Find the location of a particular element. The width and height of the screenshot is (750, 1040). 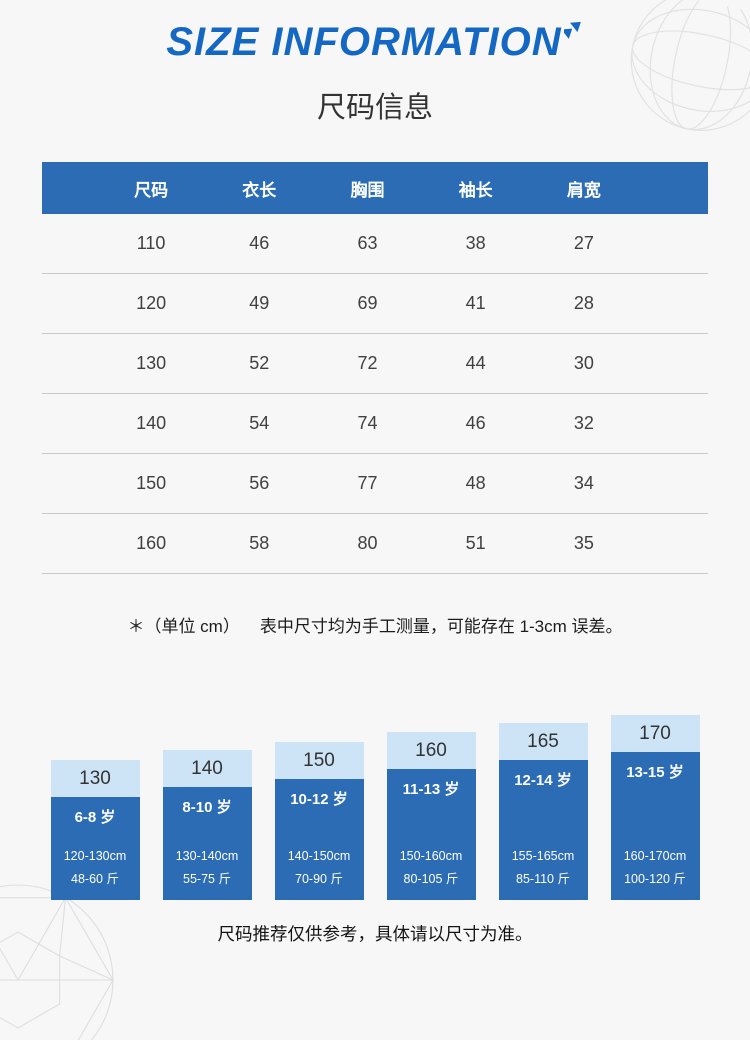

cell-shoulder: 32 is located at coordinates (583, 423).